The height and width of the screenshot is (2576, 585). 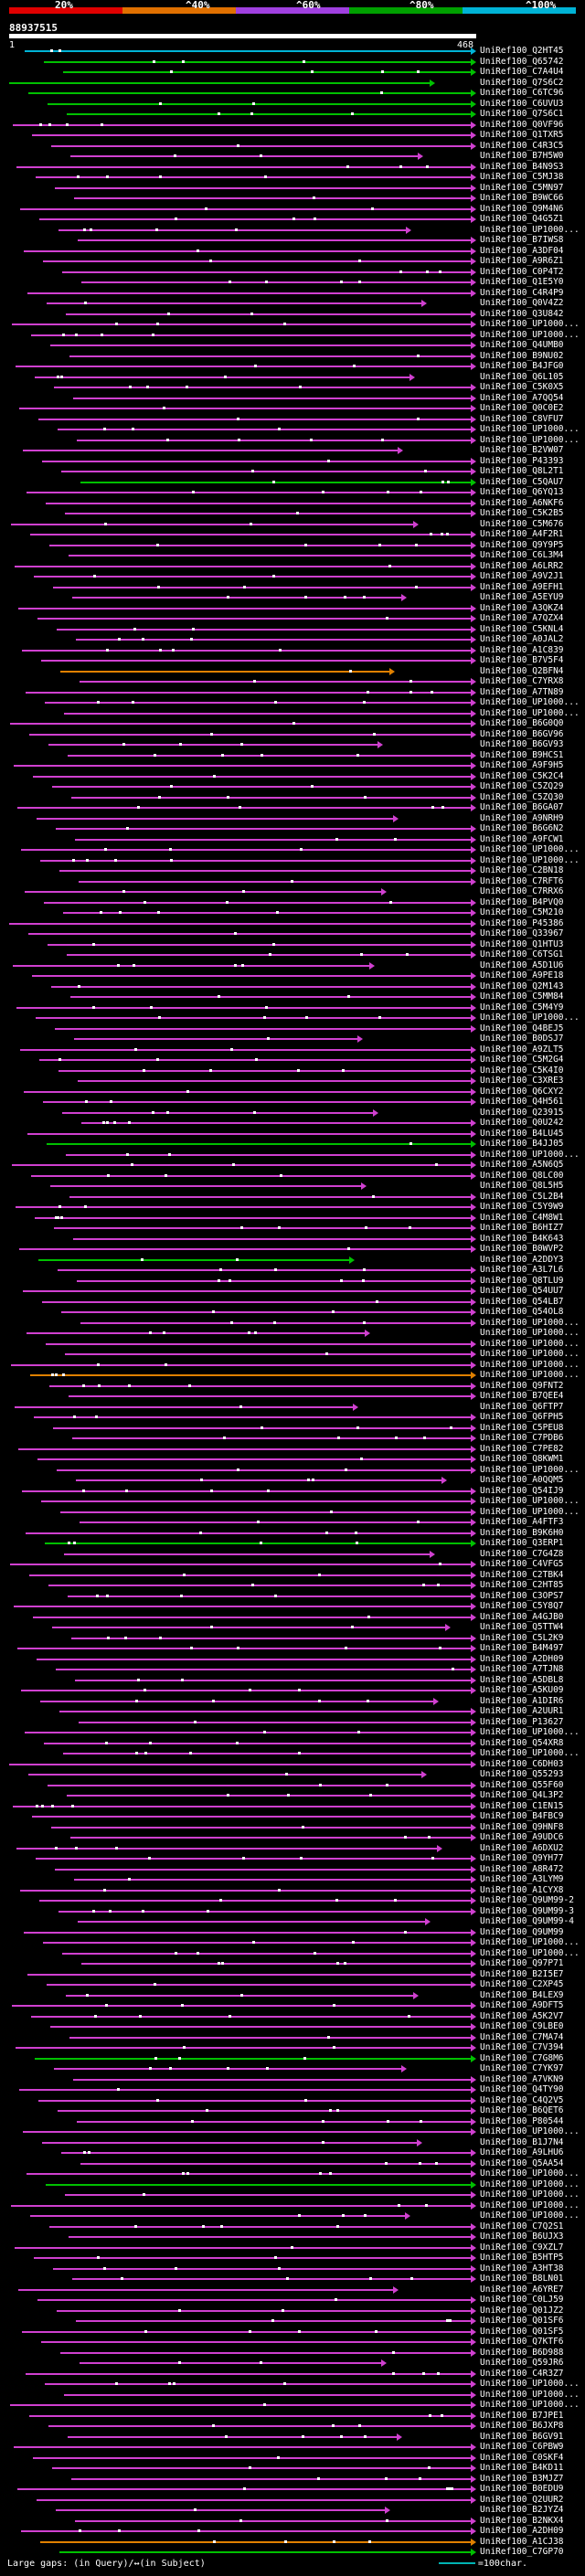 I want to click on alignment-row: UniRef100_C0LJ59, so click(x=293, y=2300).